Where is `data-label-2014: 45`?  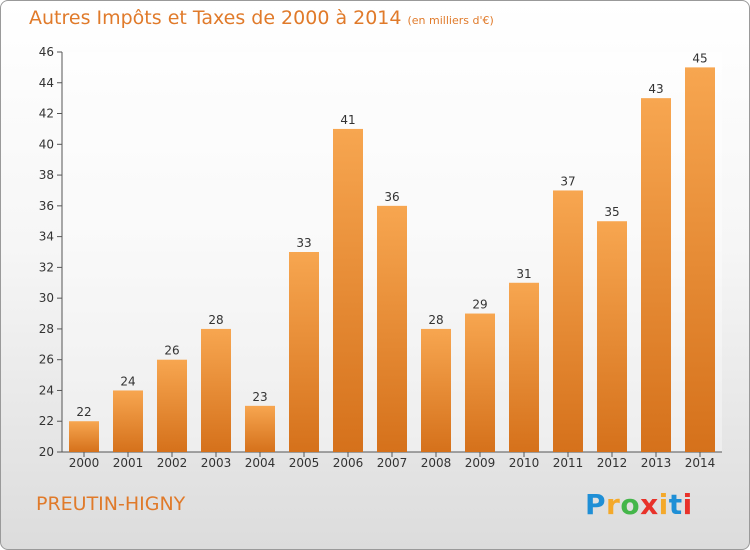
data-label-2014: 45 is located at coordinates (699, 58).